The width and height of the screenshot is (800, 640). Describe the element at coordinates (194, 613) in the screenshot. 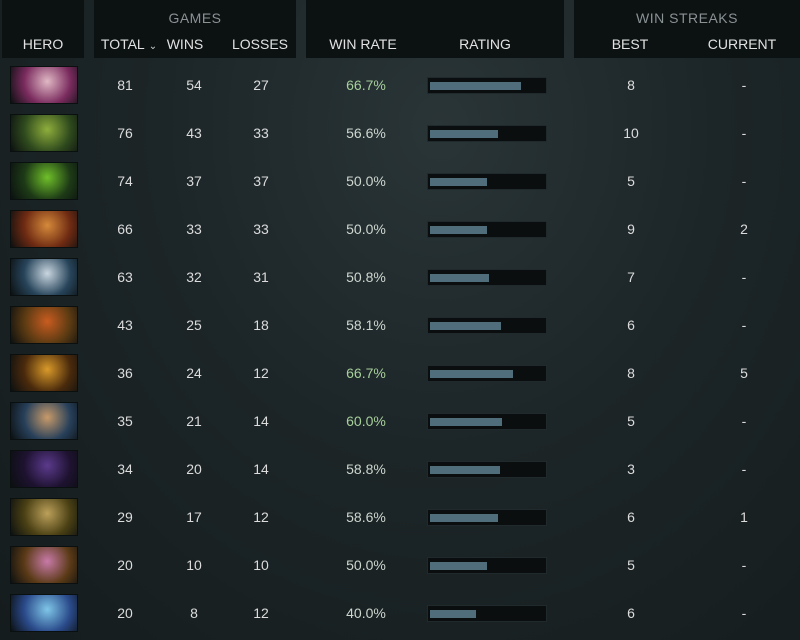

I see `cell-wins: 8` at that location.